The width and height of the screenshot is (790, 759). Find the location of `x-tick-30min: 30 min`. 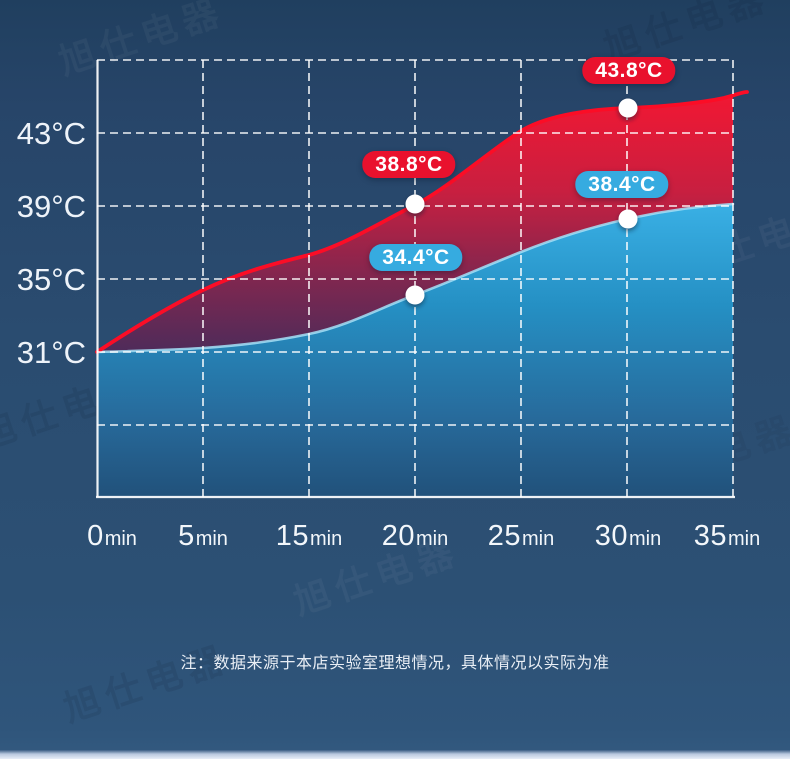

x-tick-30min: 30 min is located at coordinates (628, 536).